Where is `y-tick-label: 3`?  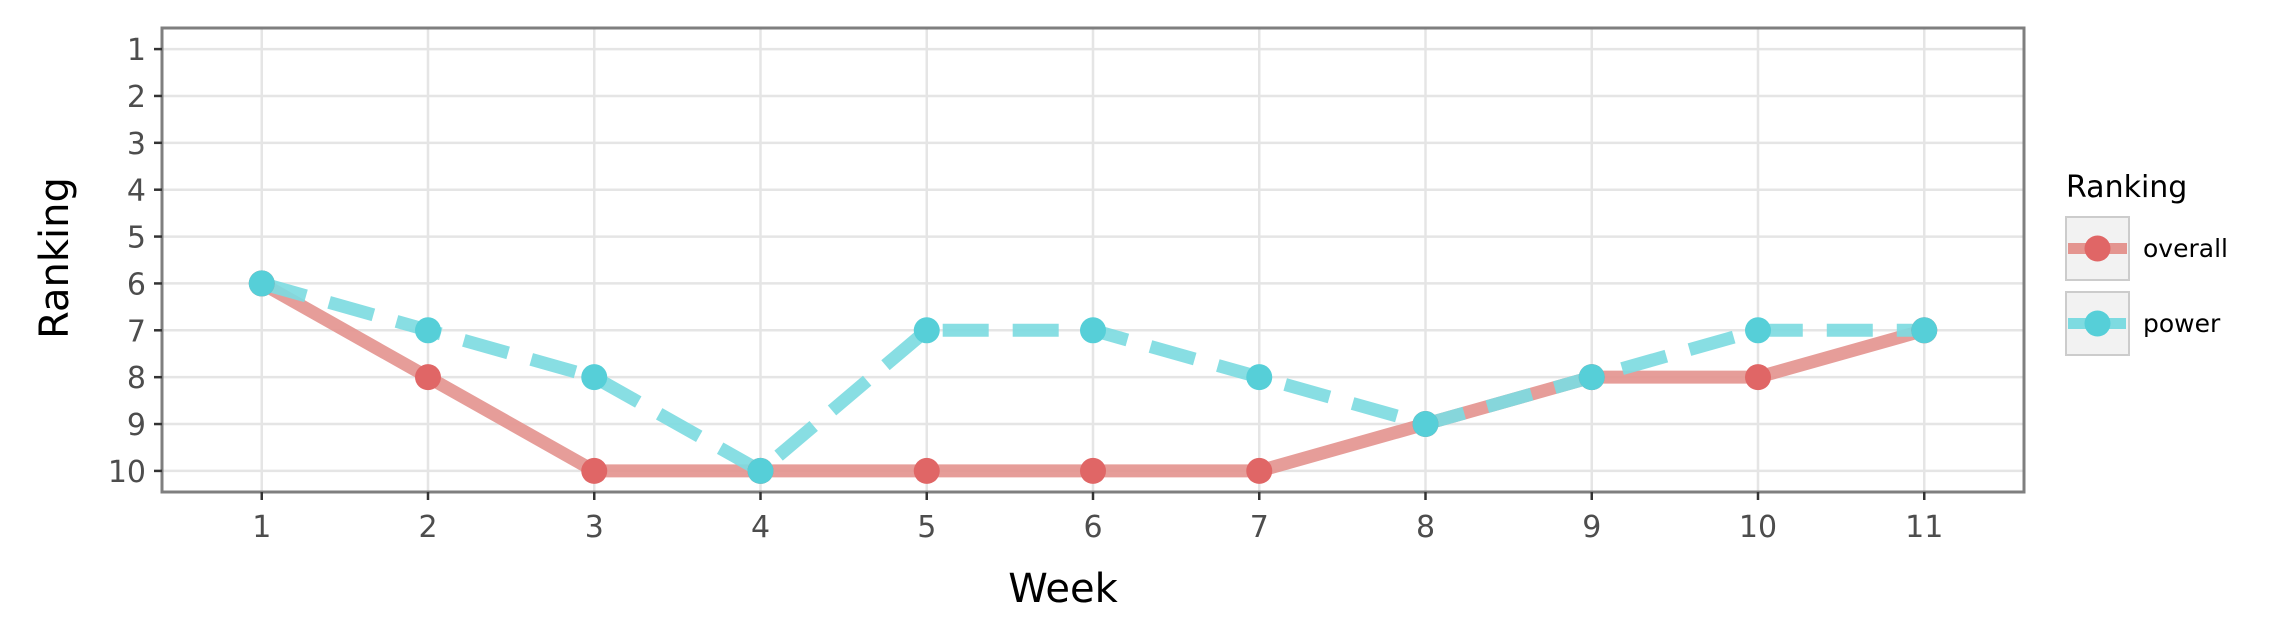 y-tick-label: 3 is located at coordinates (136, 144).